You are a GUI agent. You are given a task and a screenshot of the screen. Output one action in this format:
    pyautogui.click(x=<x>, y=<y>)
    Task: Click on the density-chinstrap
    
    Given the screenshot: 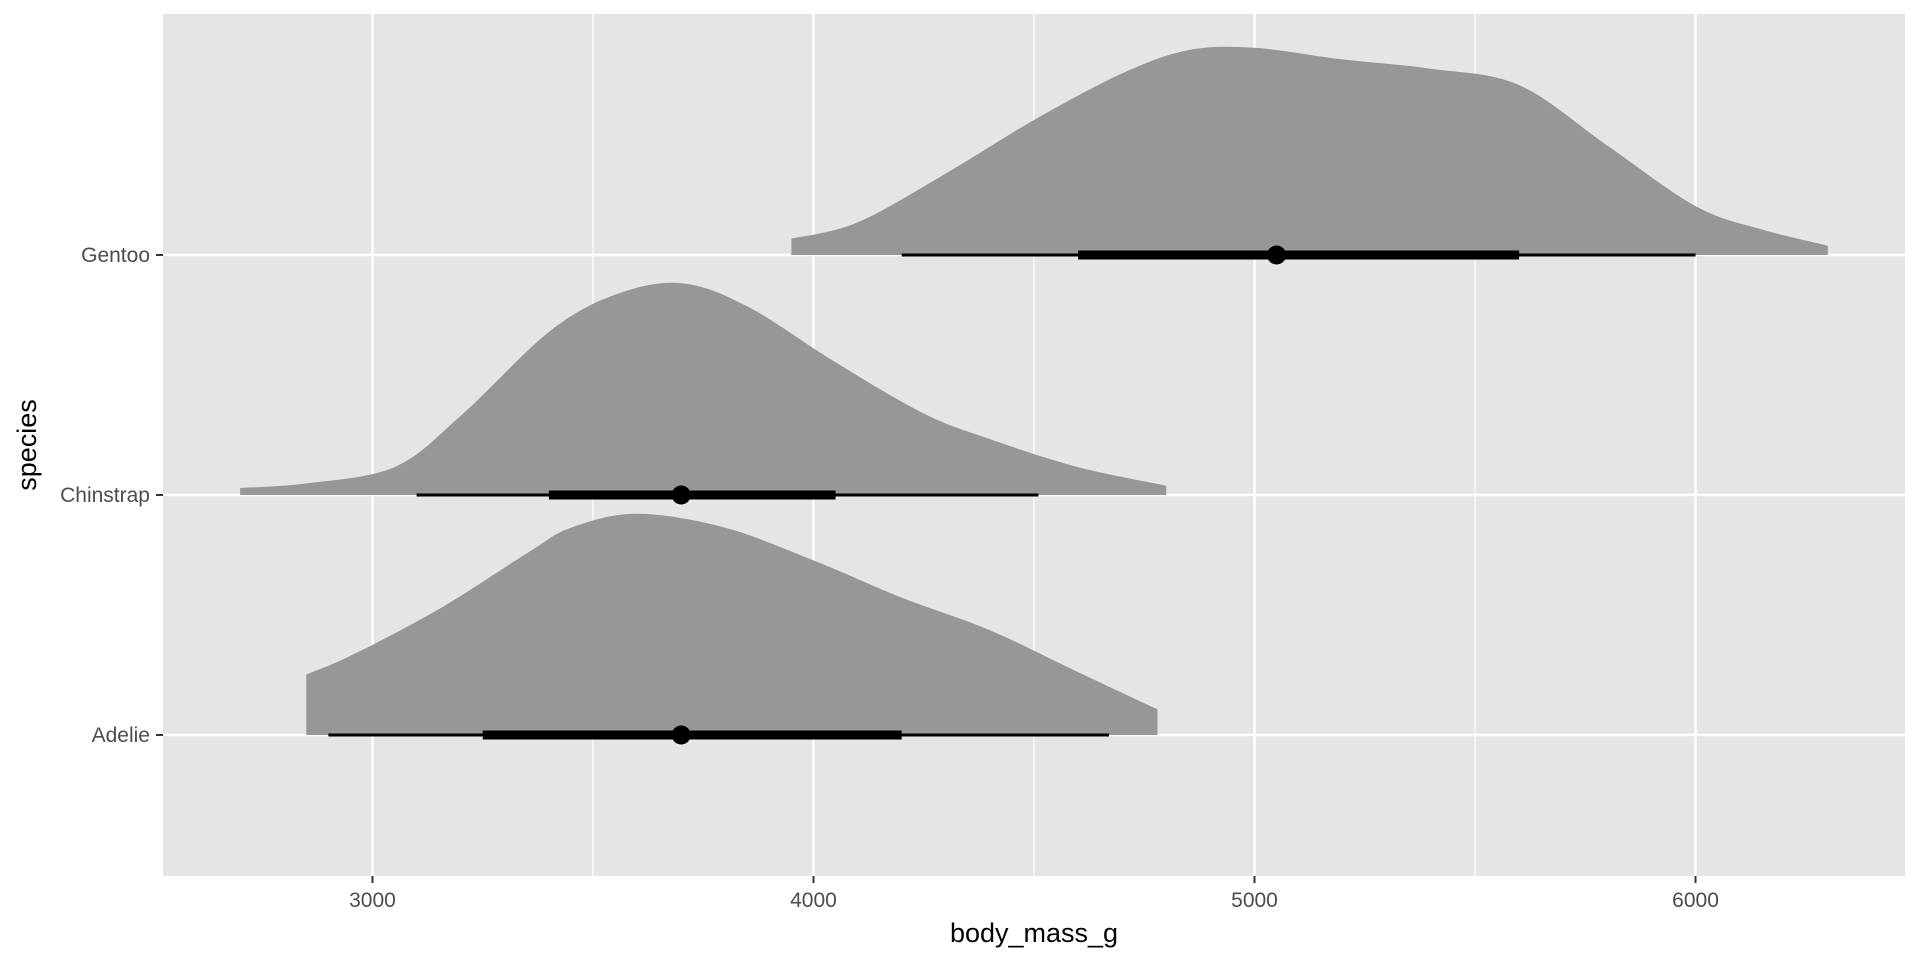 What is the action you would take?
    pyautogui.click(x=703, y=388)
    